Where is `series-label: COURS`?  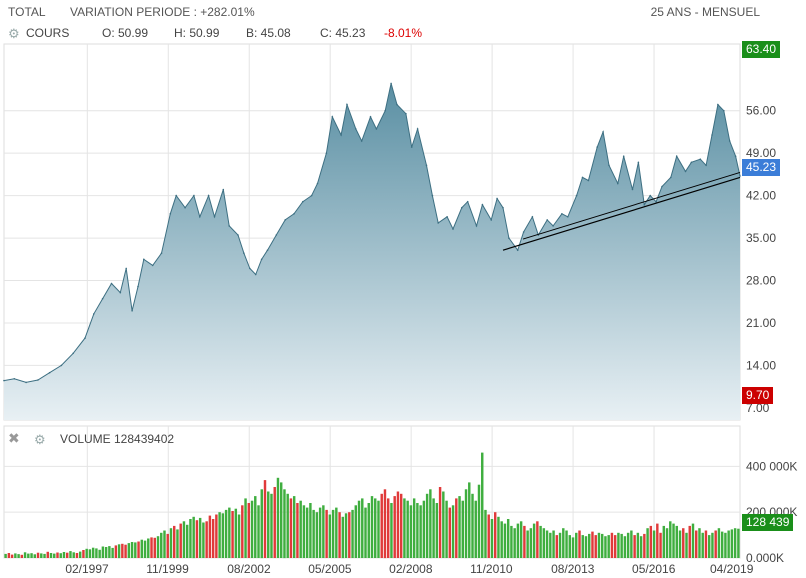 series-label: COURS is located at coordinates (48, 33).